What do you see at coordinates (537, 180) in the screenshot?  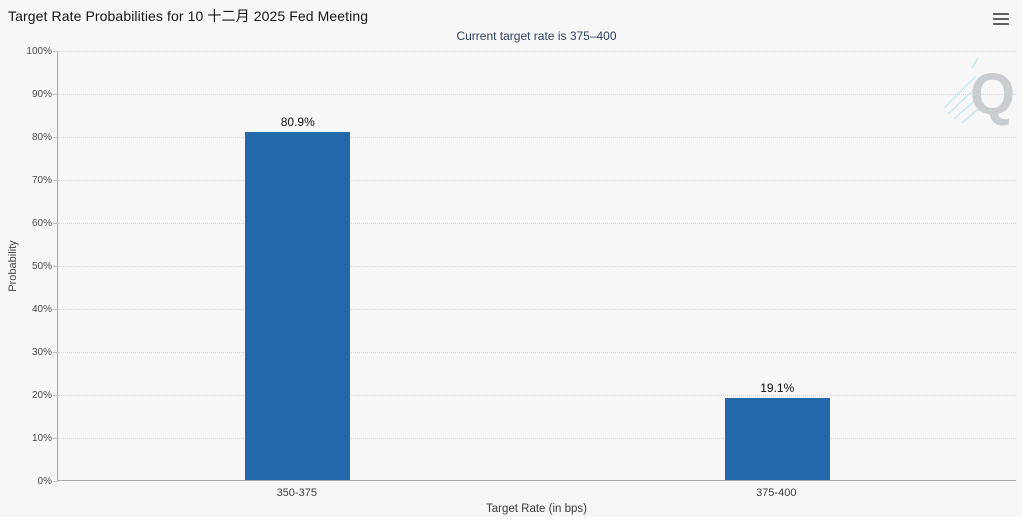 I see `gridline-70%` at bounding box center [537, 180].